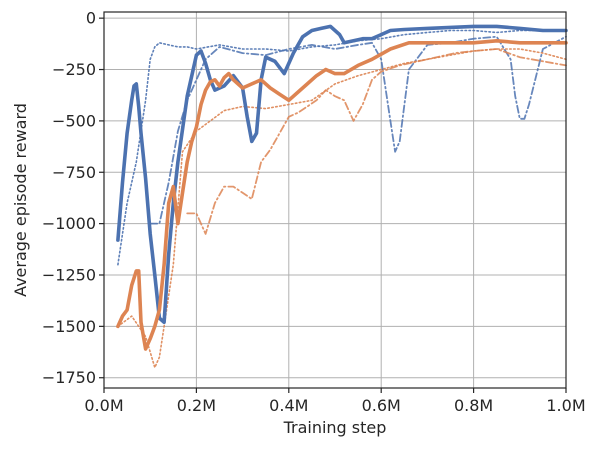  I want to click on y-tick-label: −250, so click(74, 69).